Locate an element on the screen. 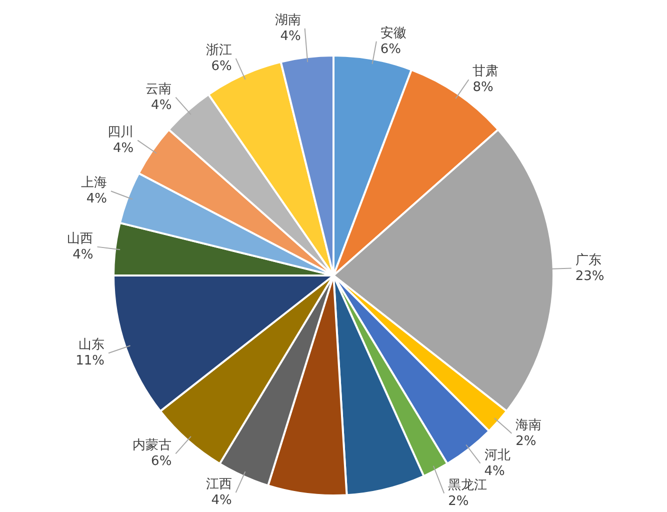 This screenshot has width=667, height=512. slice-label: 山东 is located at coordinates (91, 345).